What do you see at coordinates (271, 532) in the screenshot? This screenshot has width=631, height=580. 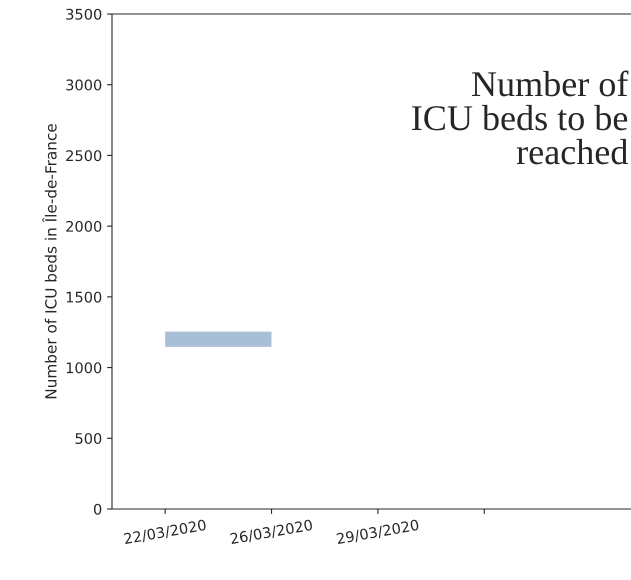 I see `x-tick-label: 26/03/2020` at bounding box center [271, 532].